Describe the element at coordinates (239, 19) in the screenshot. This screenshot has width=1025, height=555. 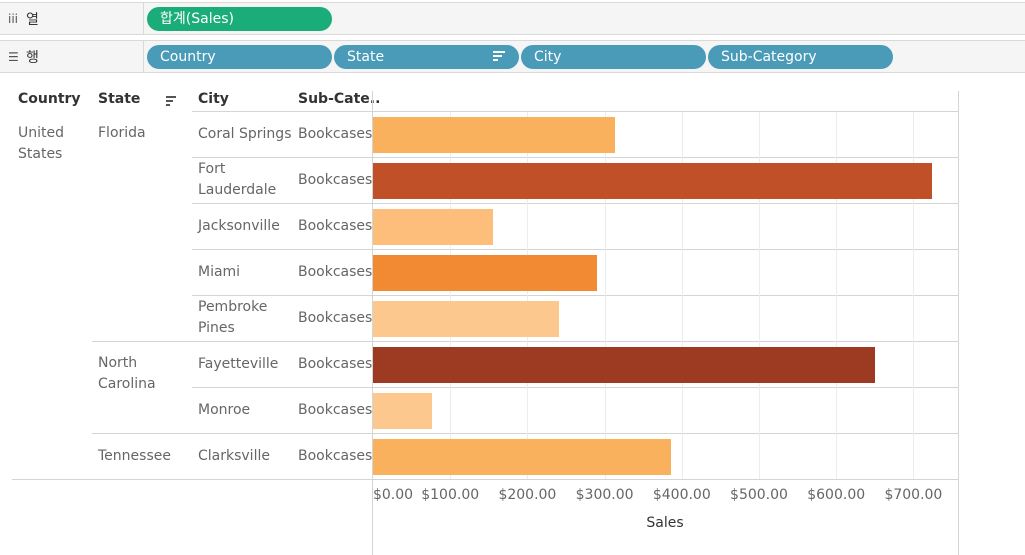
I see `pill-sum-sales: 합계(Sales)` at that location.